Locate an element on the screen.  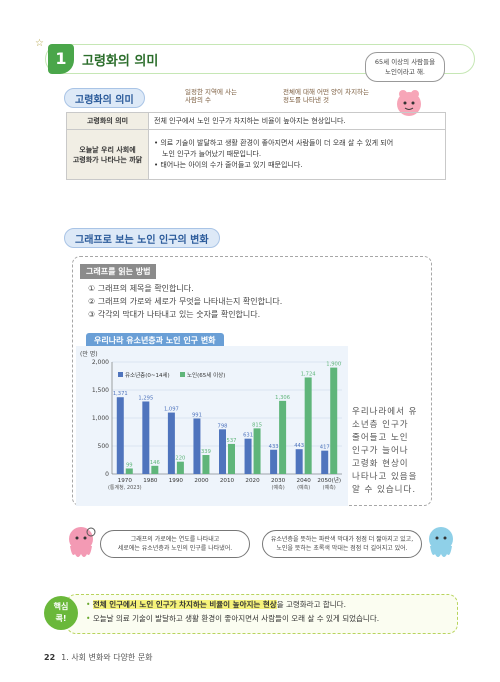
x-tick-label: 2000 is located at coordinates (201, 481).